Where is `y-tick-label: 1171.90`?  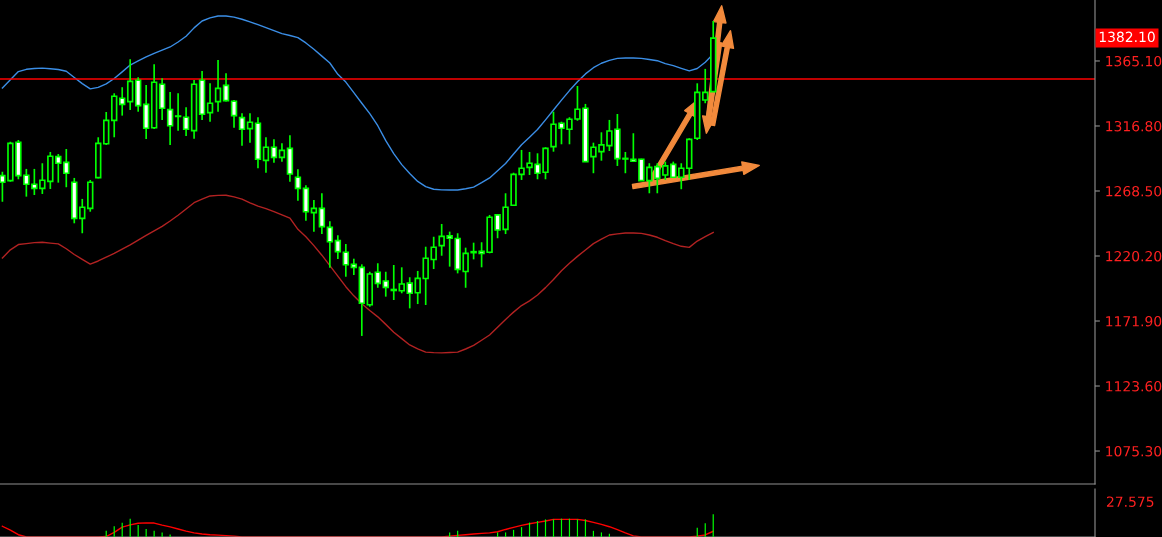 y-tick-label: 1171.90 is located at coordinates (1134, 321).